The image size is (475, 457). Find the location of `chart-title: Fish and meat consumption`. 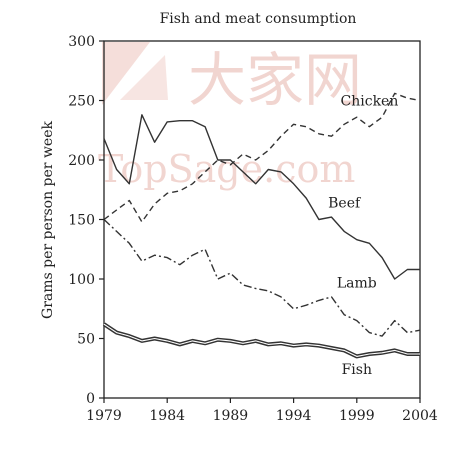

chart-title: Fish and meat consumption is located at coordinates (258, 19).